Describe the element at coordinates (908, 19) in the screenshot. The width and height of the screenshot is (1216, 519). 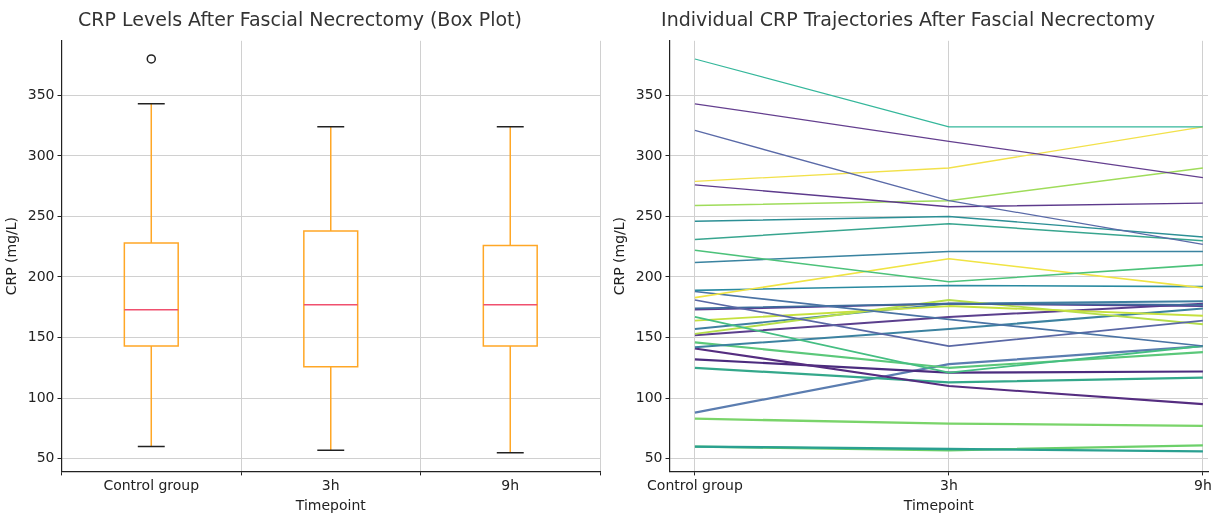
I see `chart-title: Individual CRP Trajectories After Fascial Necrectomy` at that location.